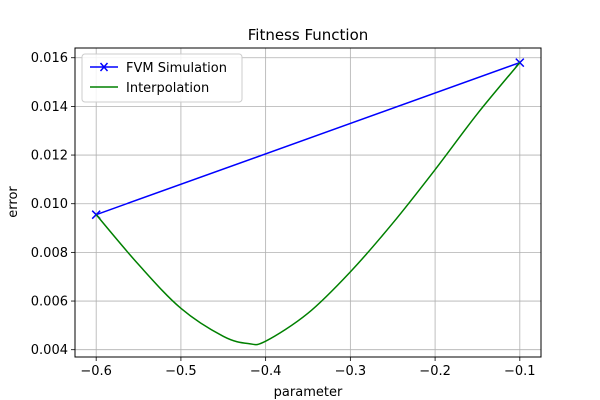  Describe the element at coordinates (181, 371) in the screenshot. I see `x-tick-label: −0.5` at that location.